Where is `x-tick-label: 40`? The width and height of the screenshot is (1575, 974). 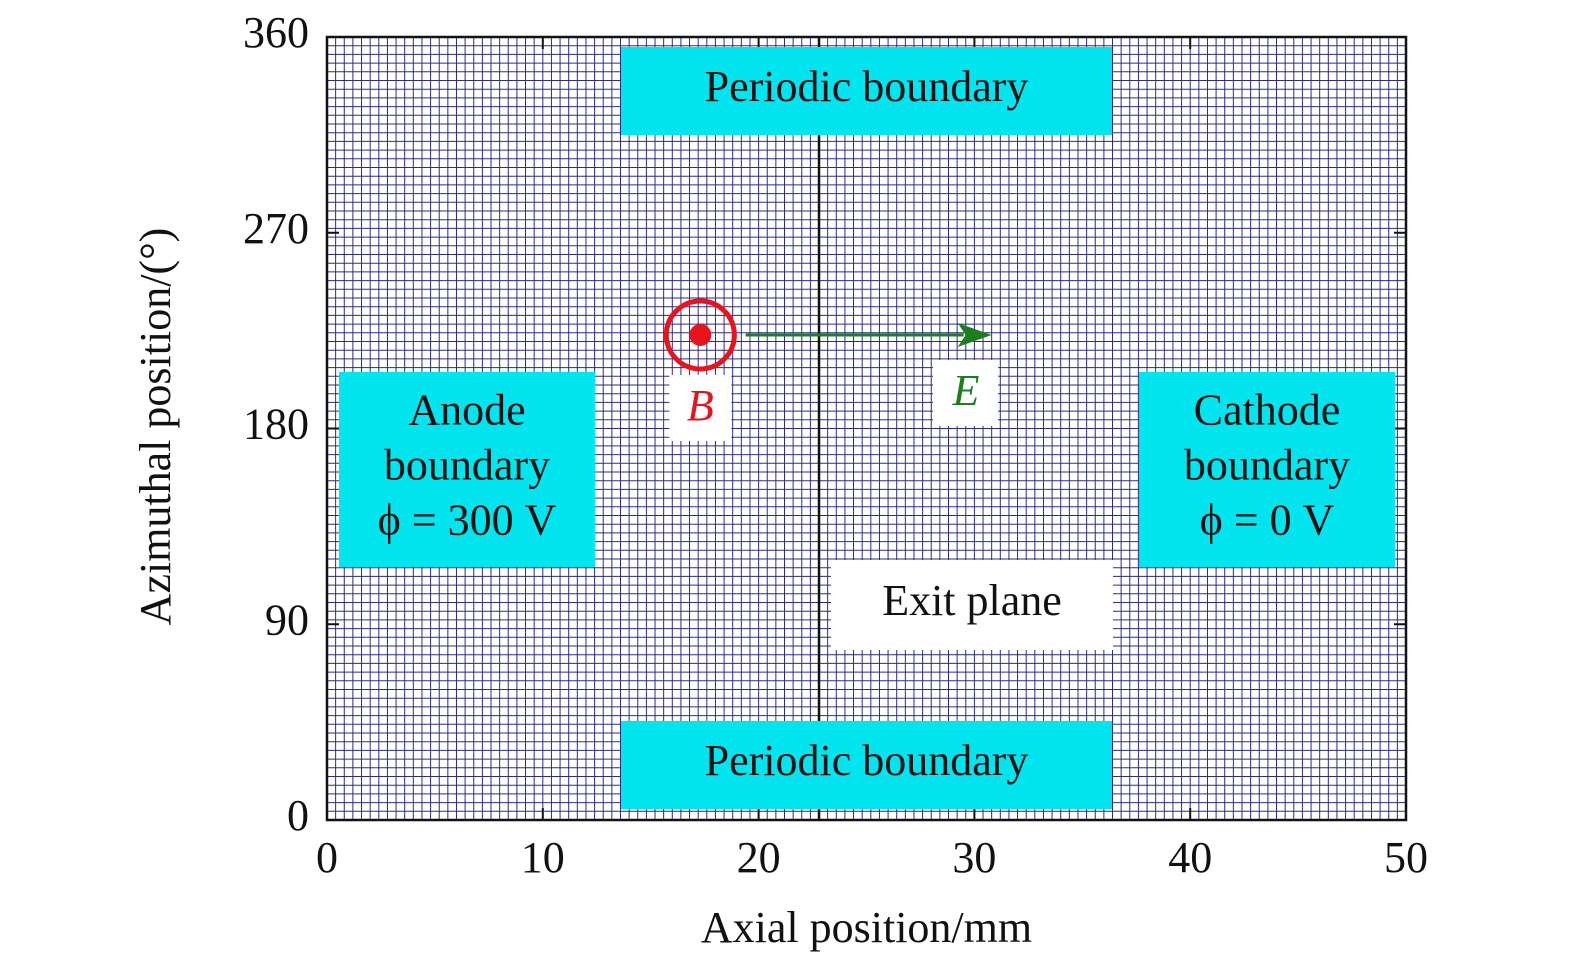 x-tick-label: 40 is located at coordinates (1190, 857).